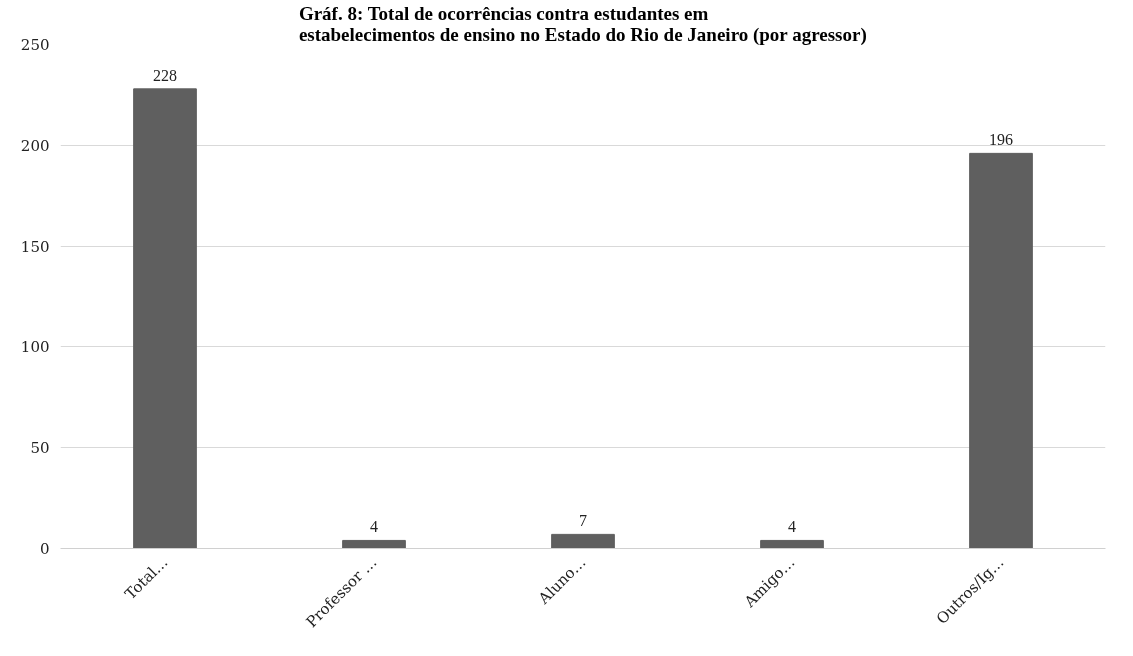  I want to click on data-label: 7, so click(583, 521).